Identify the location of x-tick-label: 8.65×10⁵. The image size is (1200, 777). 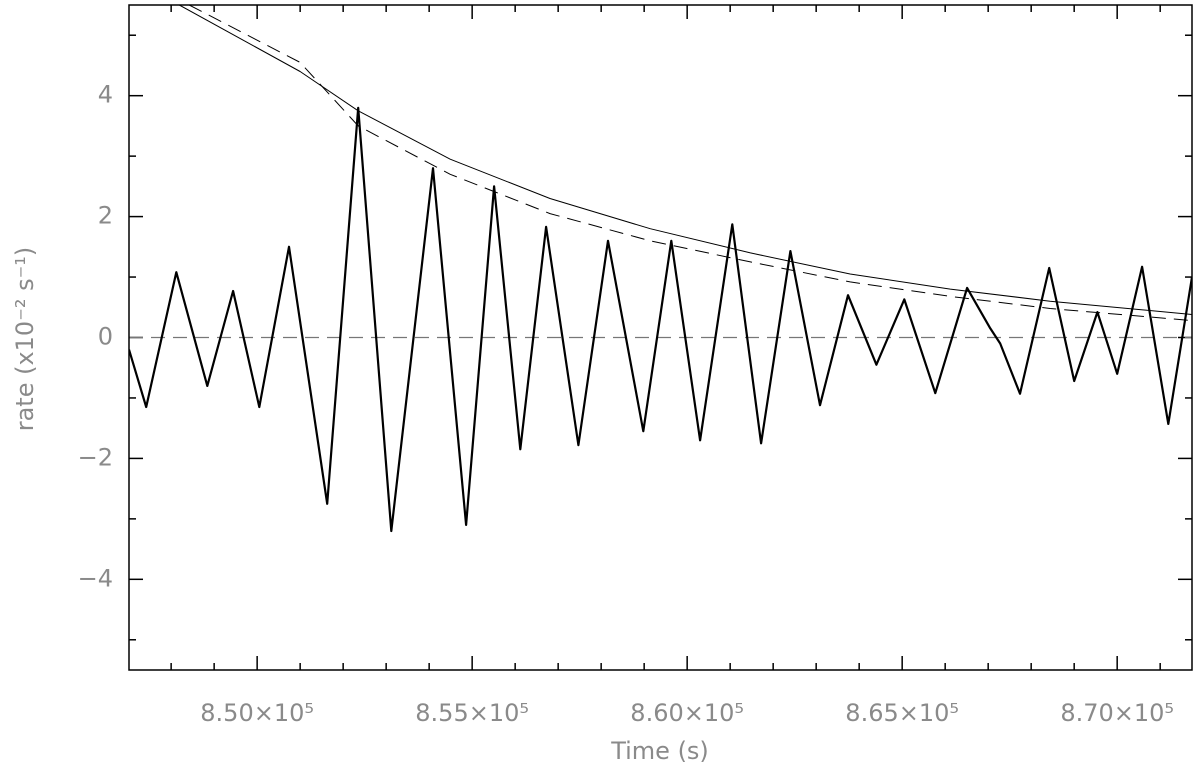
(902, 713).